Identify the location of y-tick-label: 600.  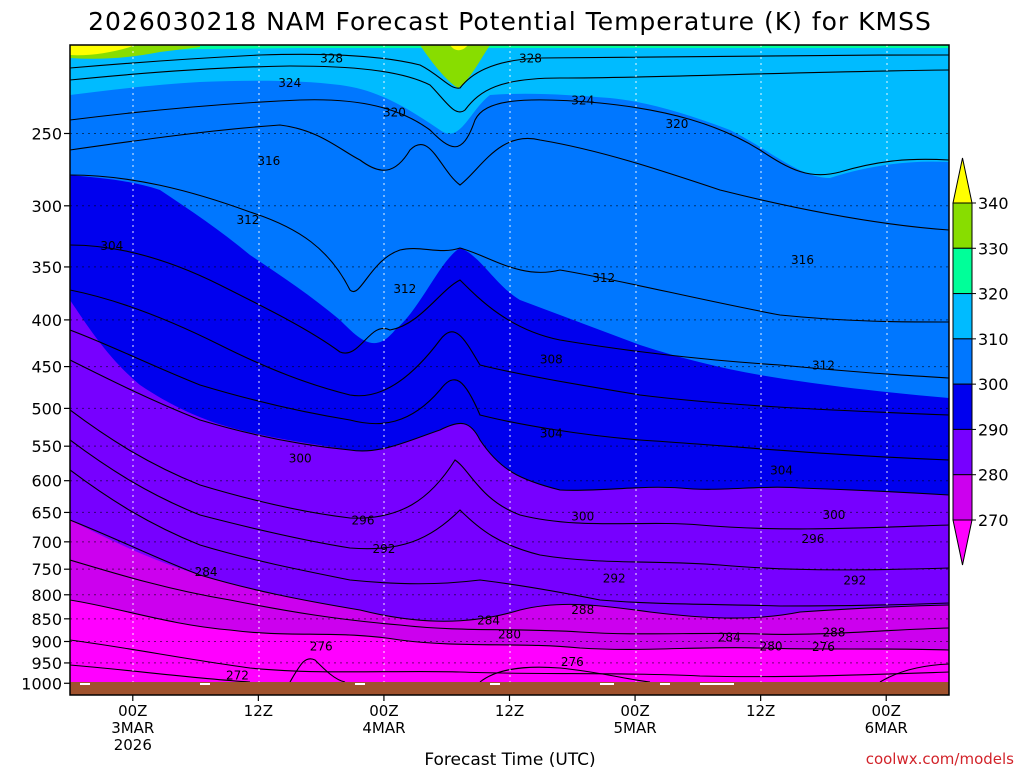
(46, 481).